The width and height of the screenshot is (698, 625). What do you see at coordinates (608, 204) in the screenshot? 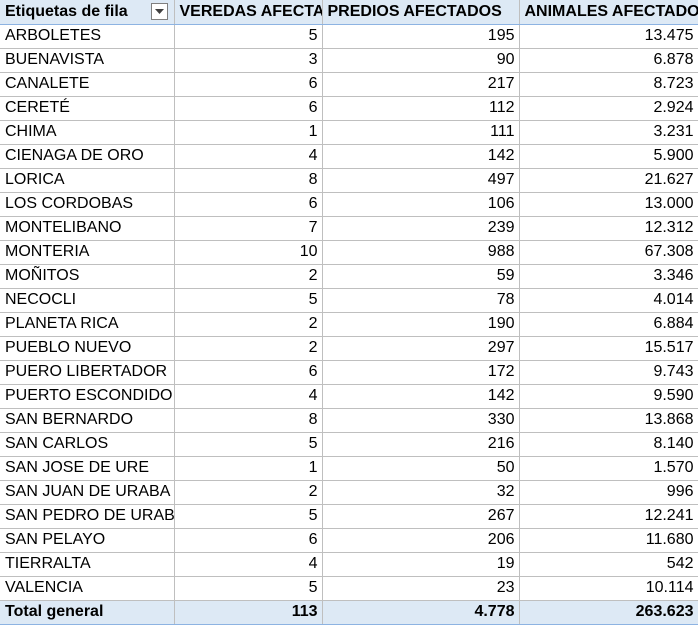
I see `animales-cell: 13.000` at bounding box center [608, 204].